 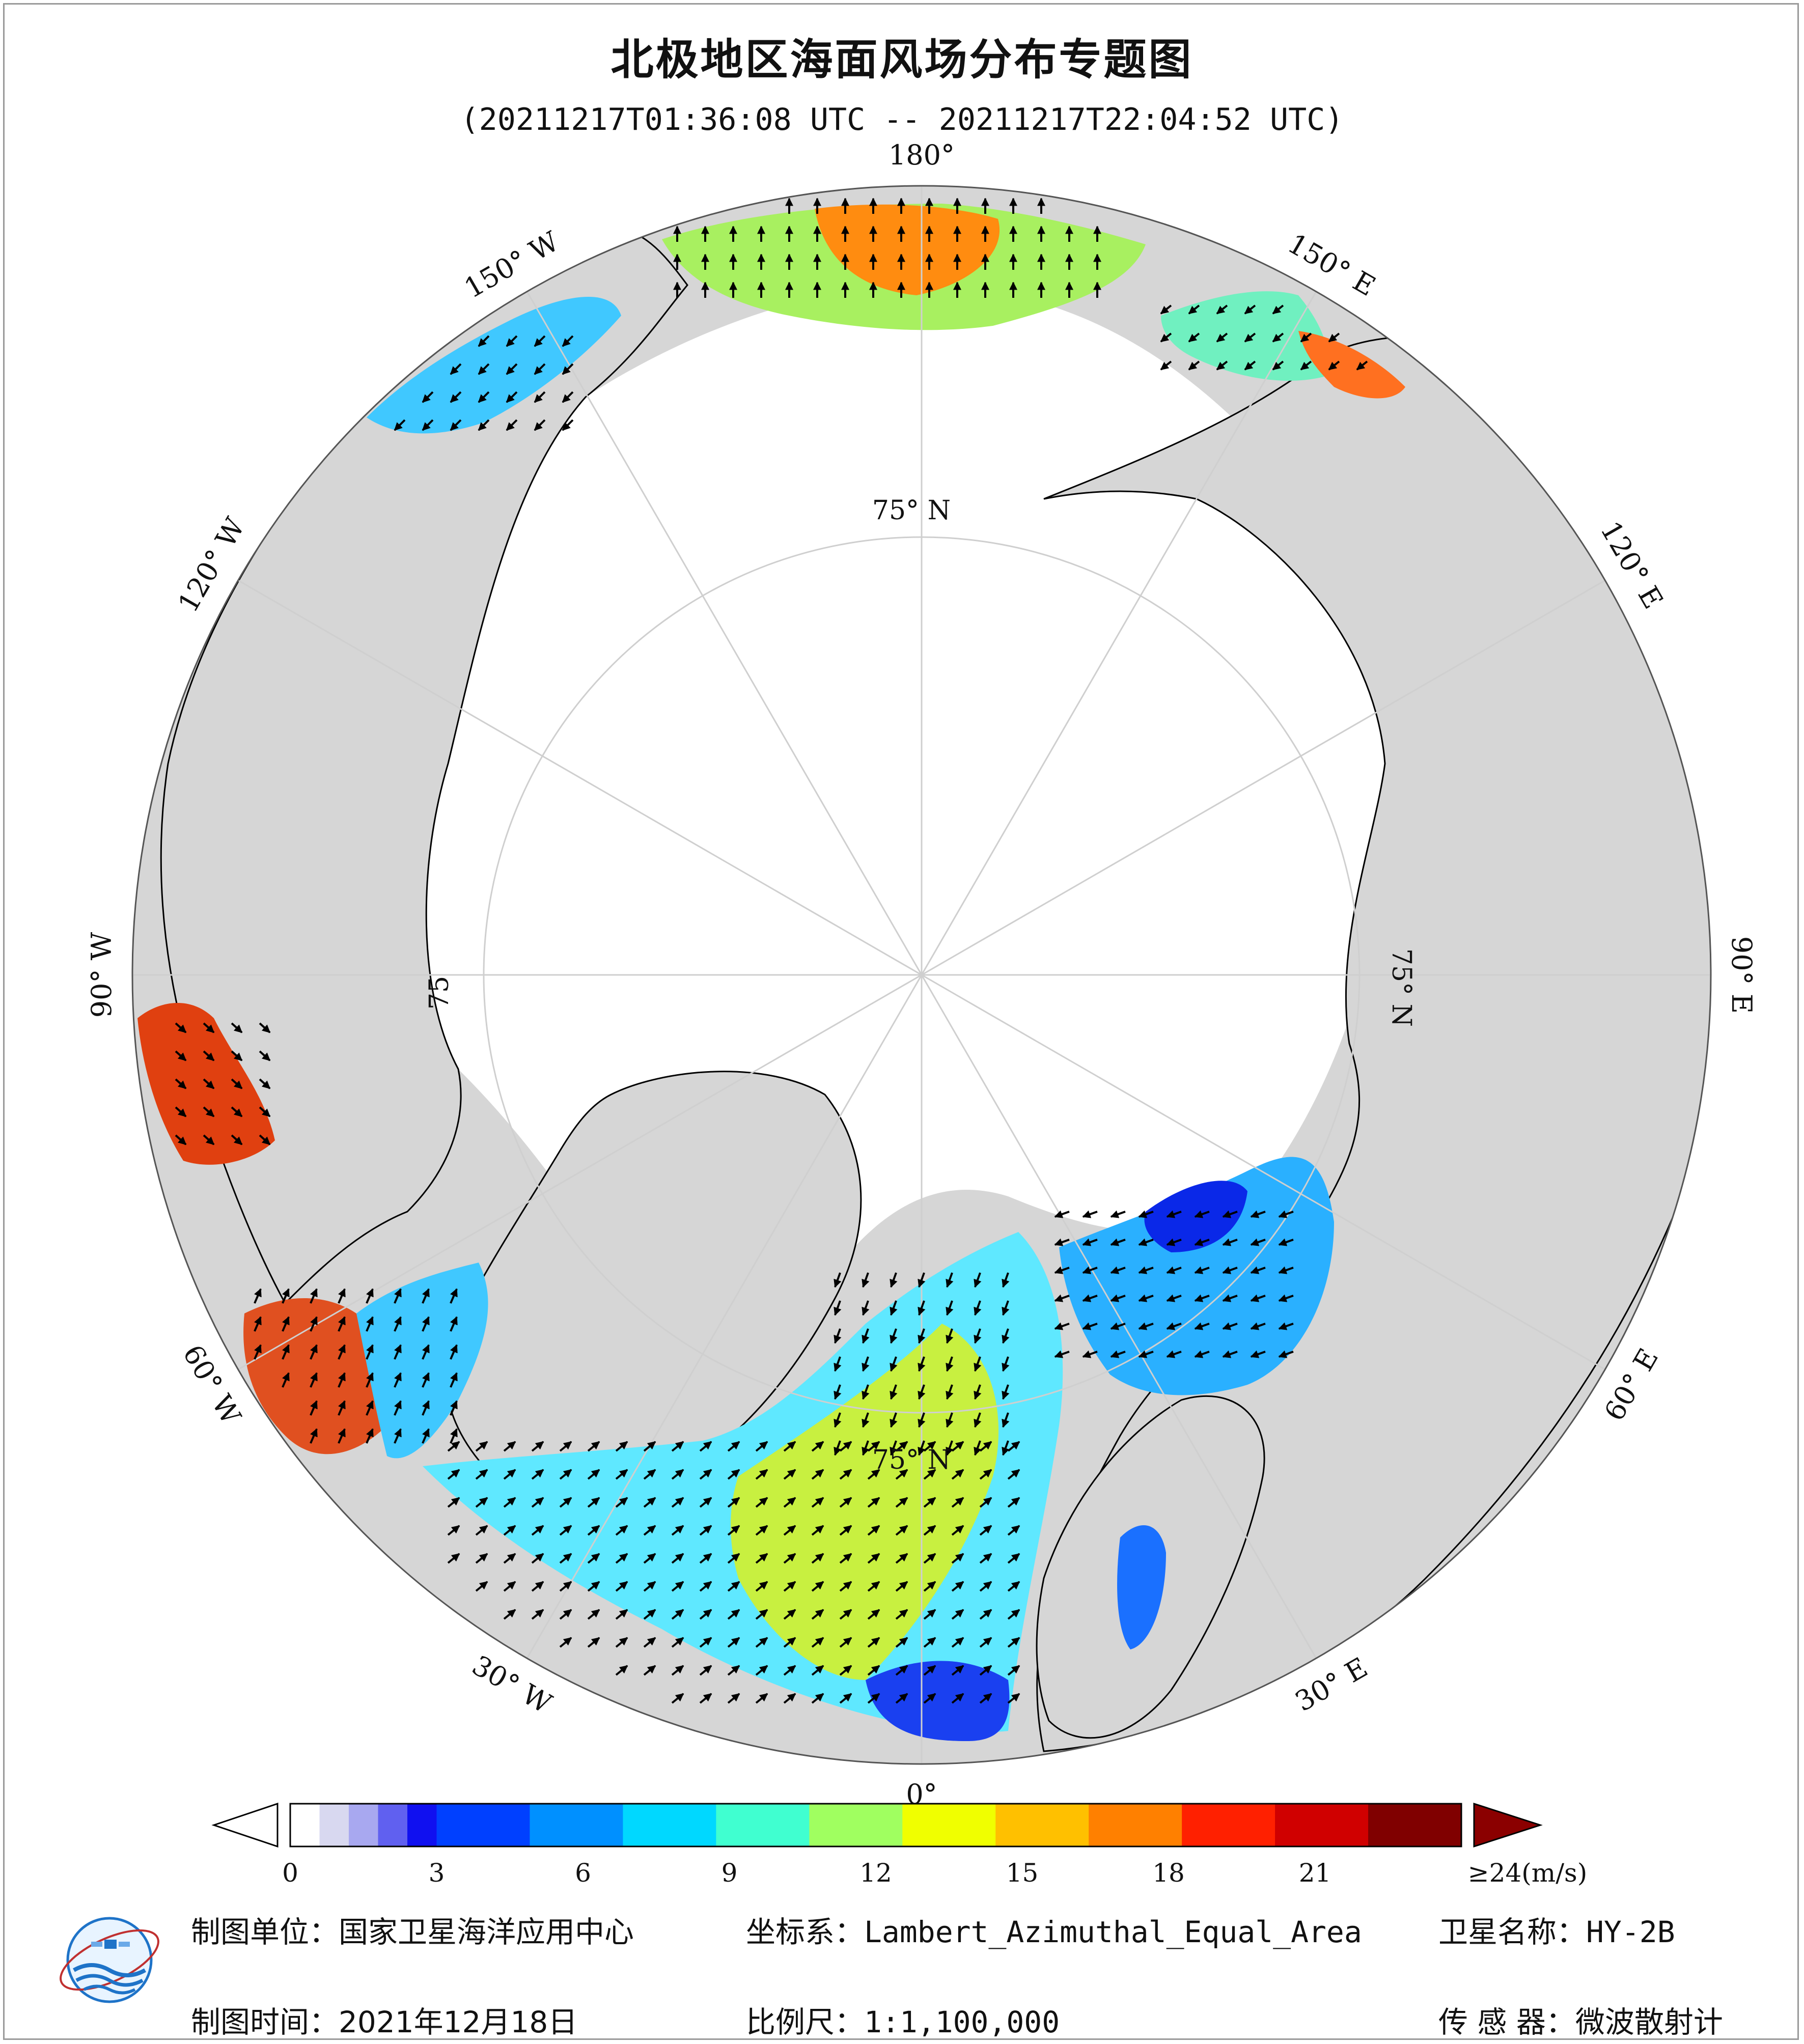 I want to click on footer-sensor-value: 微波散射计, so click(x=1649, y=2022).